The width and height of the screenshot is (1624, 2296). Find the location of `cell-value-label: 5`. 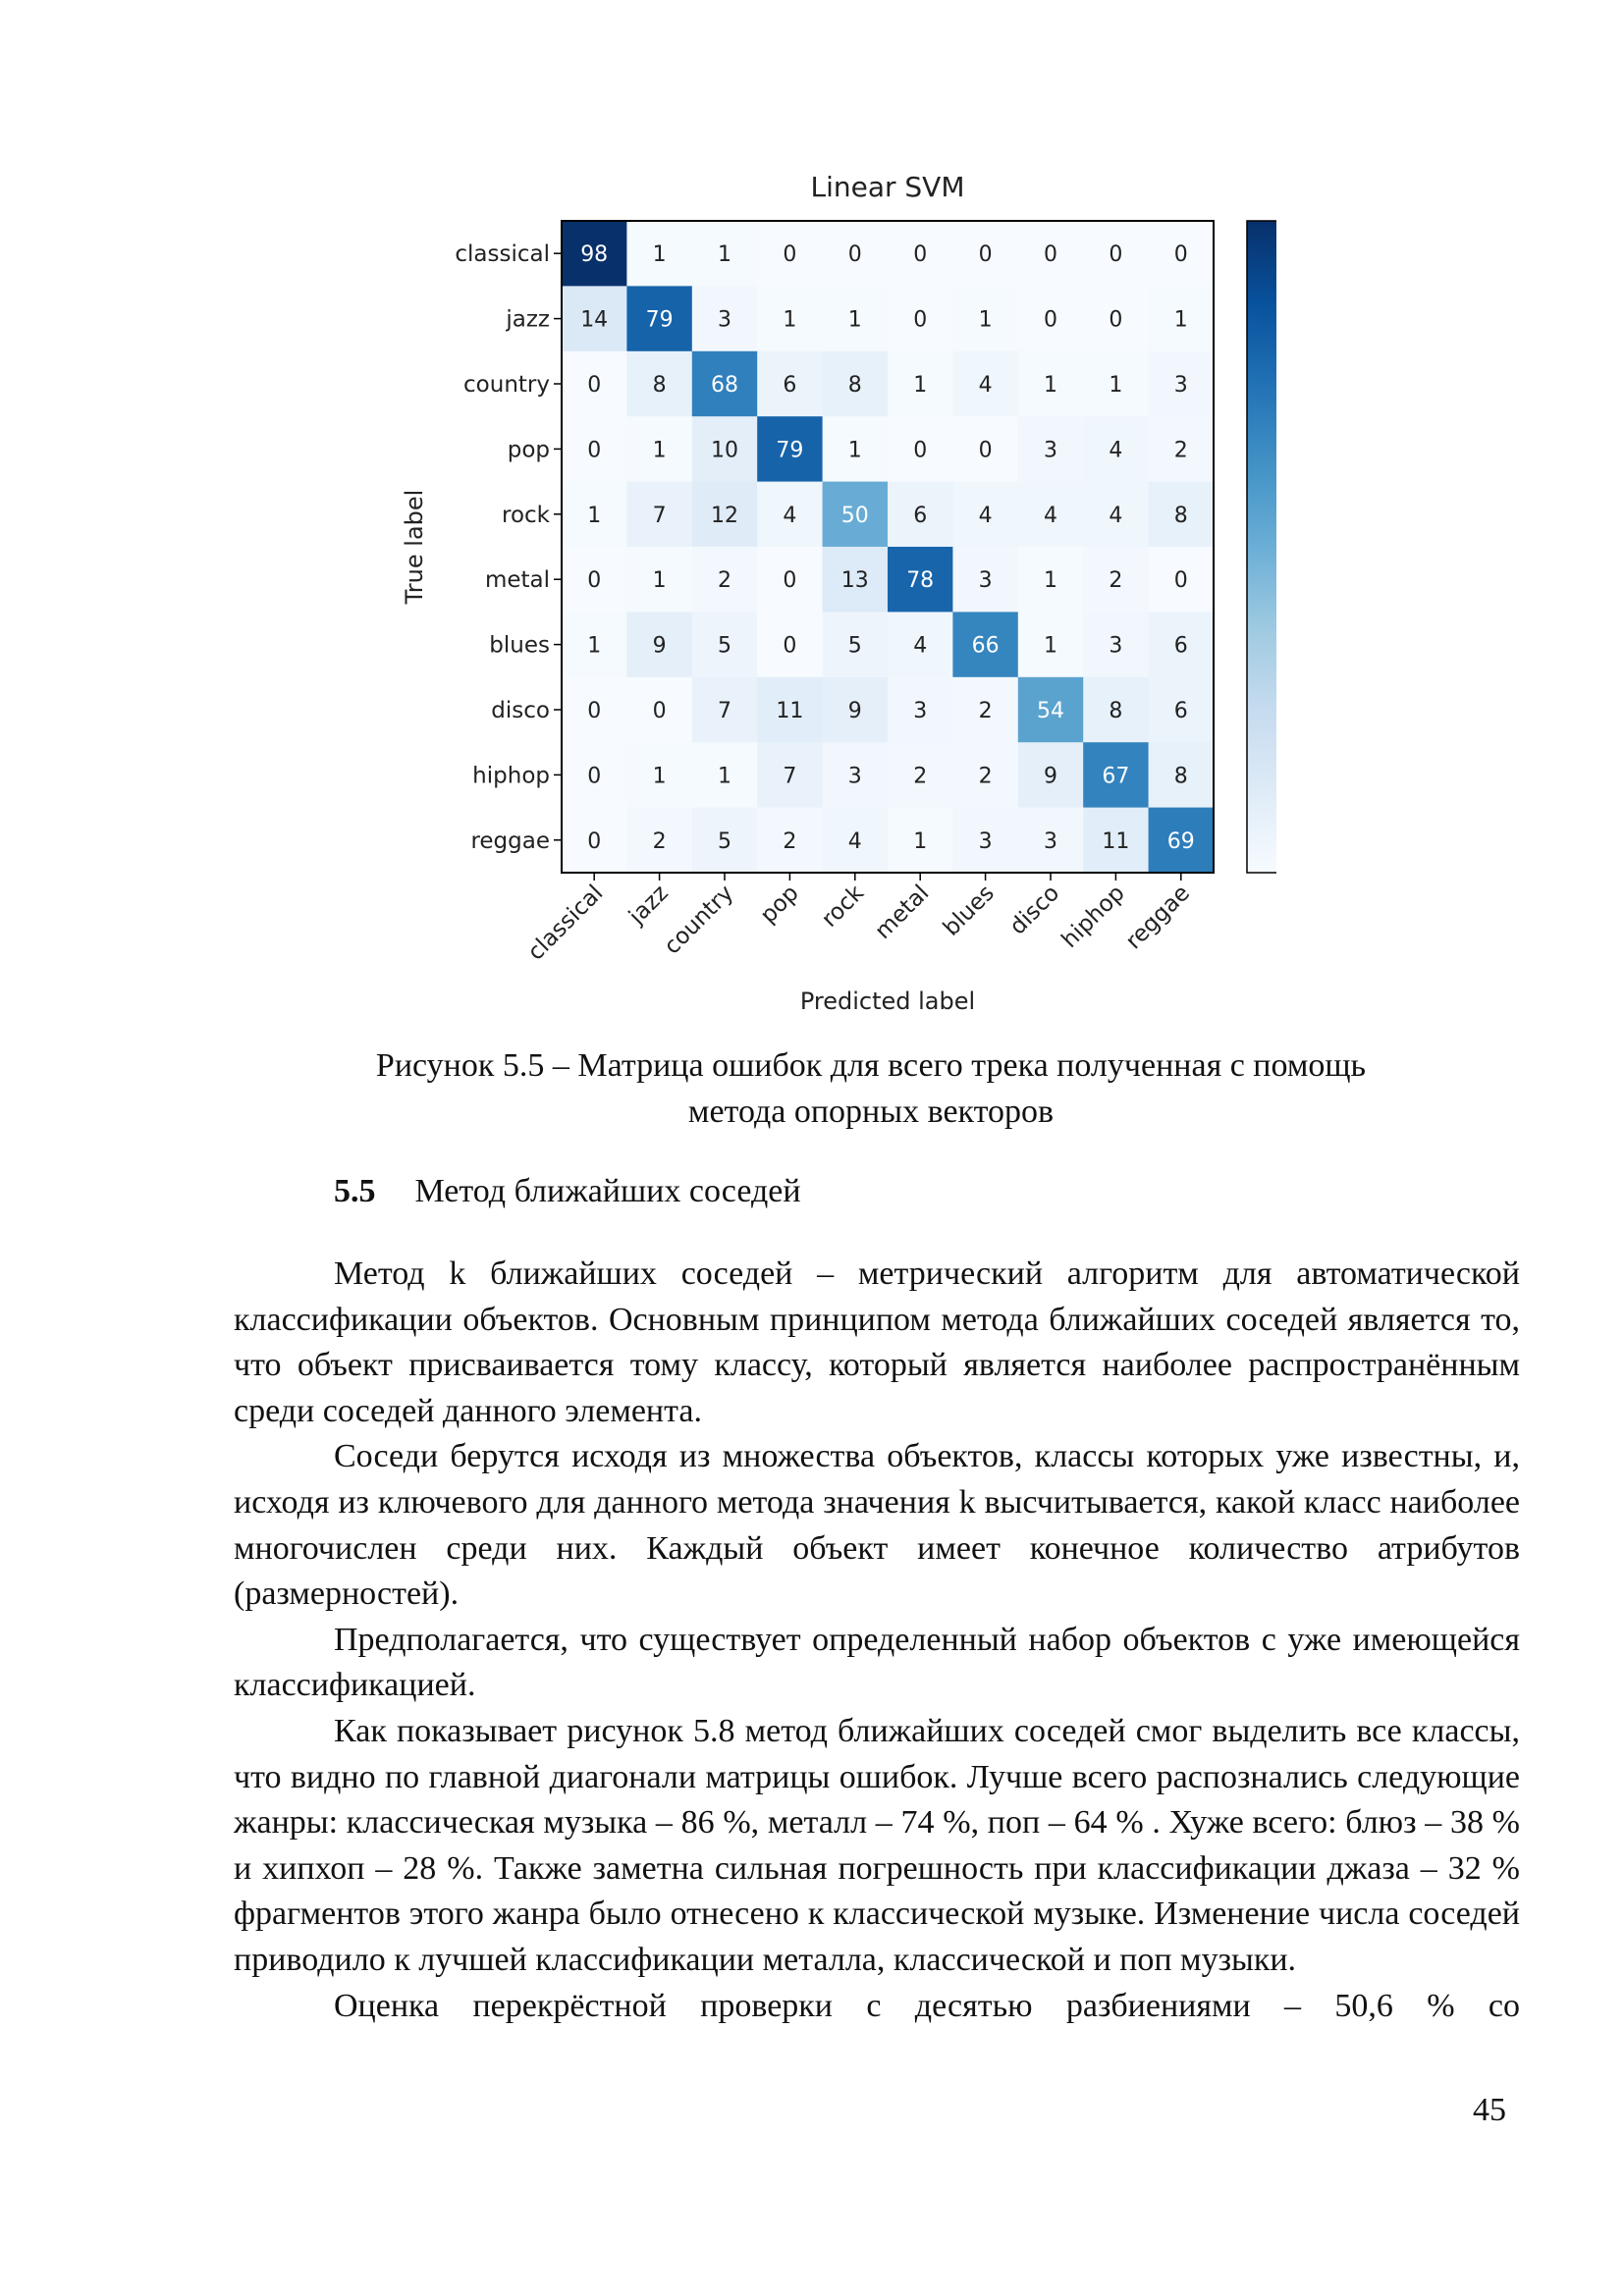

cell-value-label: 5 is located at coordinates (724, 842).